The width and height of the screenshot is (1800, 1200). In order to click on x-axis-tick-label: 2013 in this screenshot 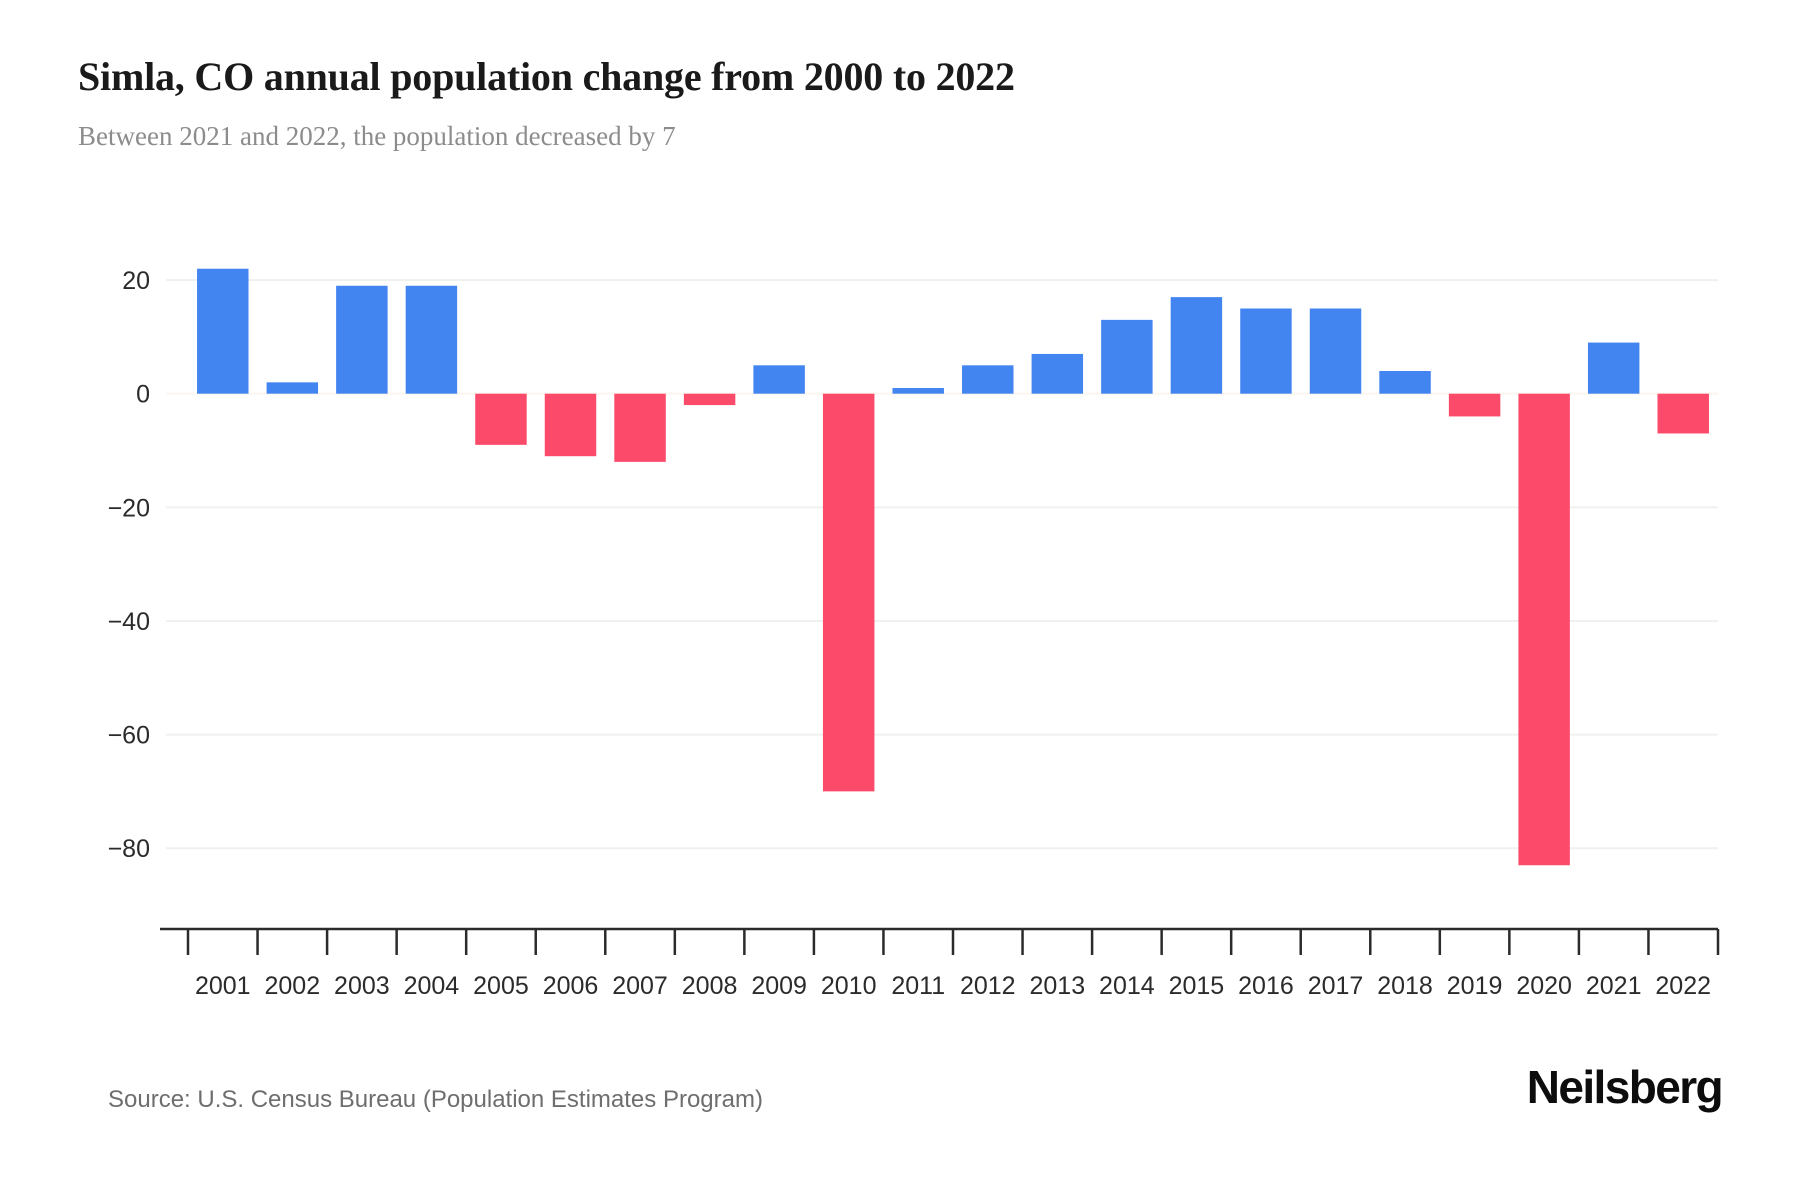, I will do `click(1058, 986)`.